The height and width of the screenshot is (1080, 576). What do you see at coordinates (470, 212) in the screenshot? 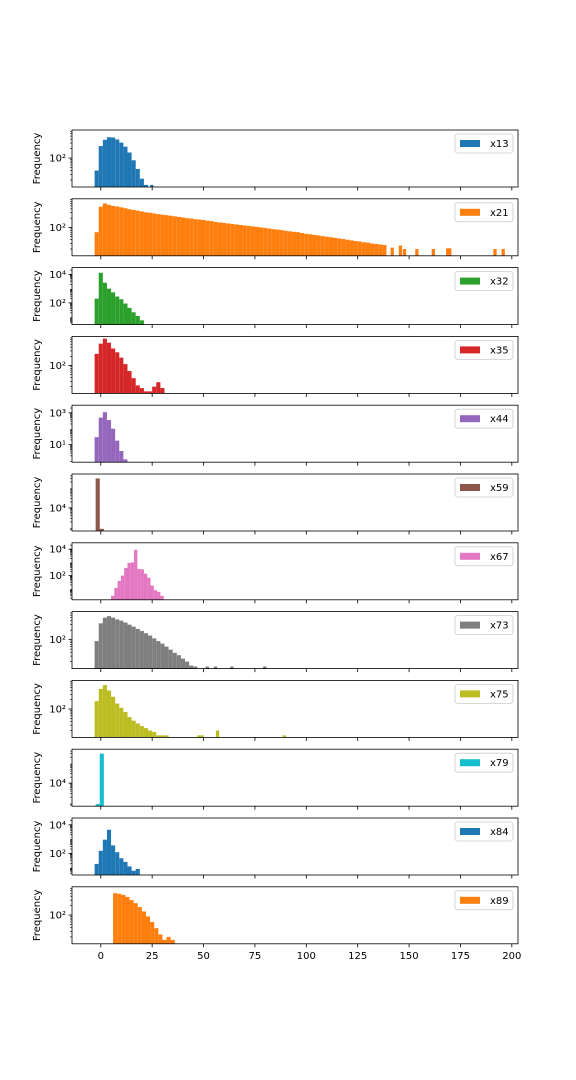
I see `legend-swatch-x21` at bounding box center [470, 212].